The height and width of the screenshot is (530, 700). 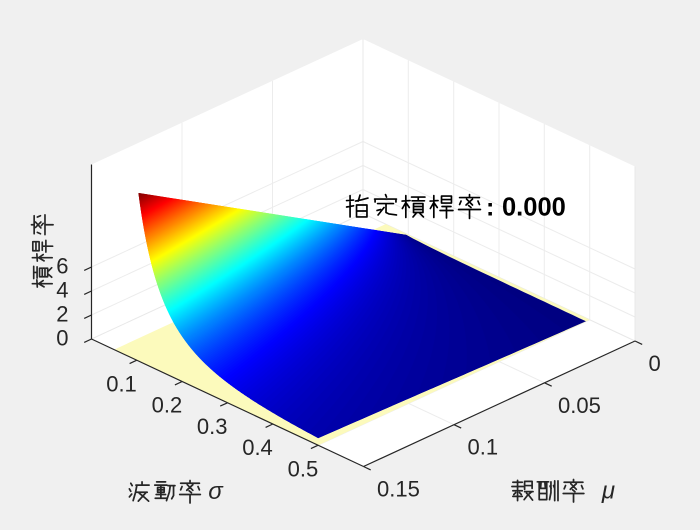 What do you see at coordinates (62, 266) in the screenshot?
I see `svg-text: 6` at bounding box center [62, 266].